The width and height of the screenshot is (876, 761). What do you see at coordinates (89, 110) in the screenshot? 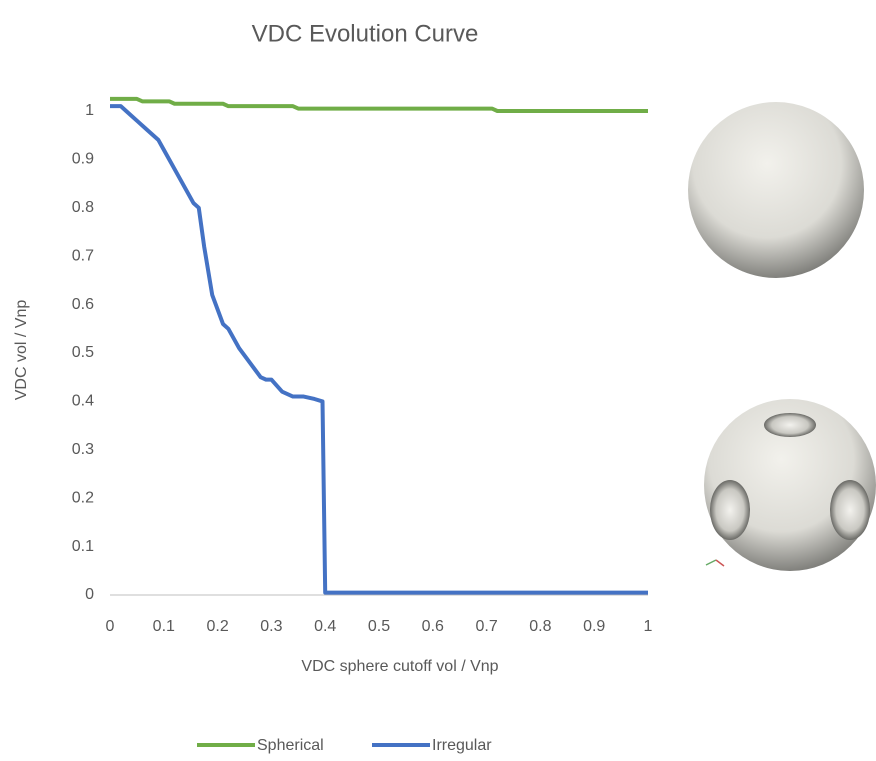
I see `y-tick-label: 1` at bounding box center [89, 110].